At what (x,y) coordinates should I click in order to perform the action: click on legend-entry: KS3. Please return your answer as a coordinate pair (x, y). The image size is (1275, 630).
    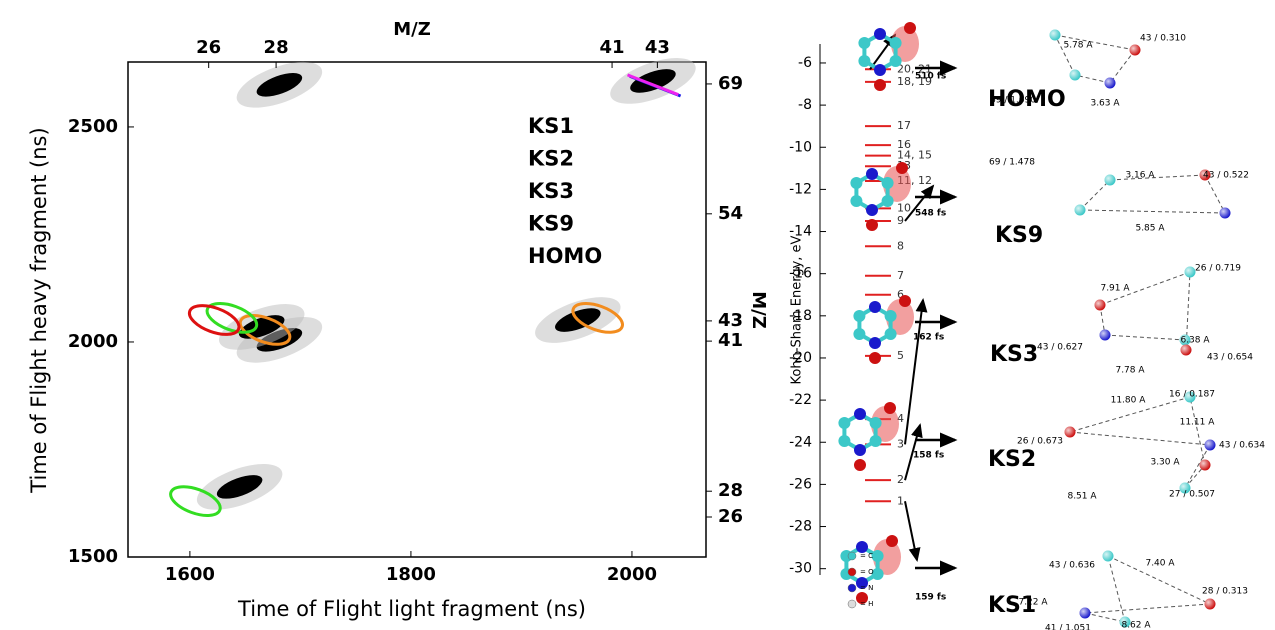
    Looking at the image, I should click on (551, 191).